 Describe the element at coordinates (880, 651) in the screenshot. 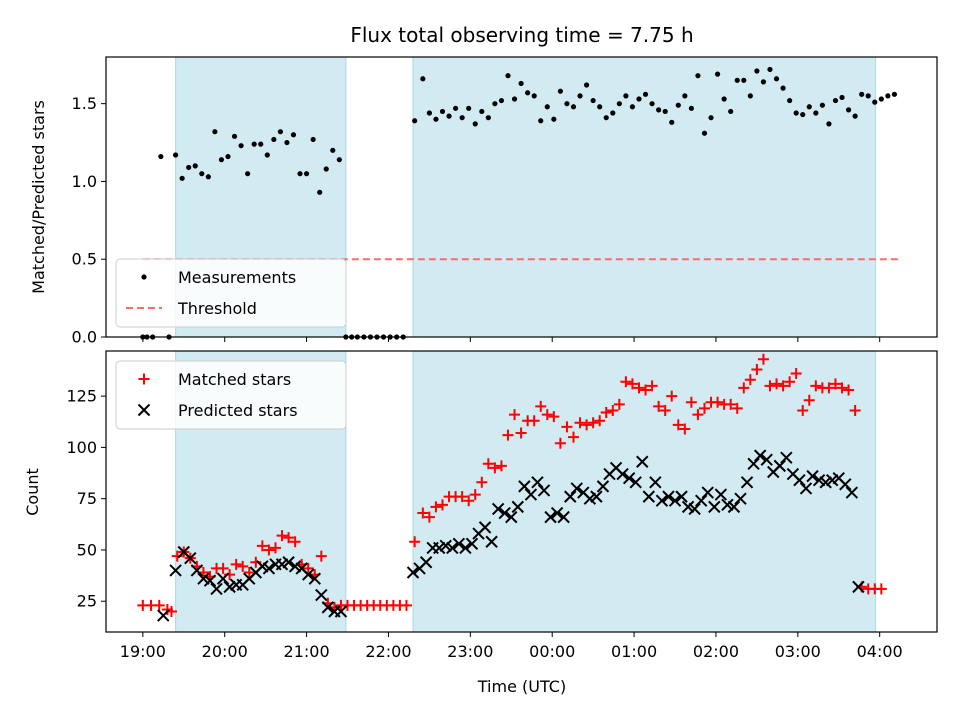

I see `x-tick-label: 04:00` at that location.